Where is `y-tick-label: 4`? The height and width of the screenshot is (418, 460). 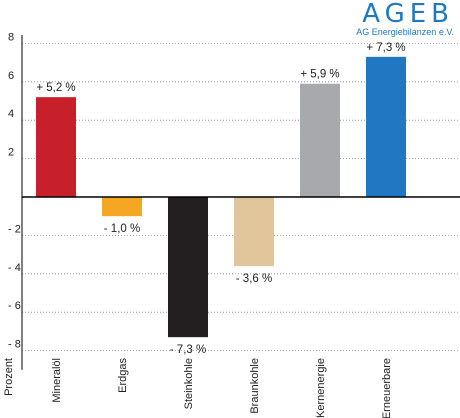
y-tick-label: 4 is located at coordinates (11, 114).